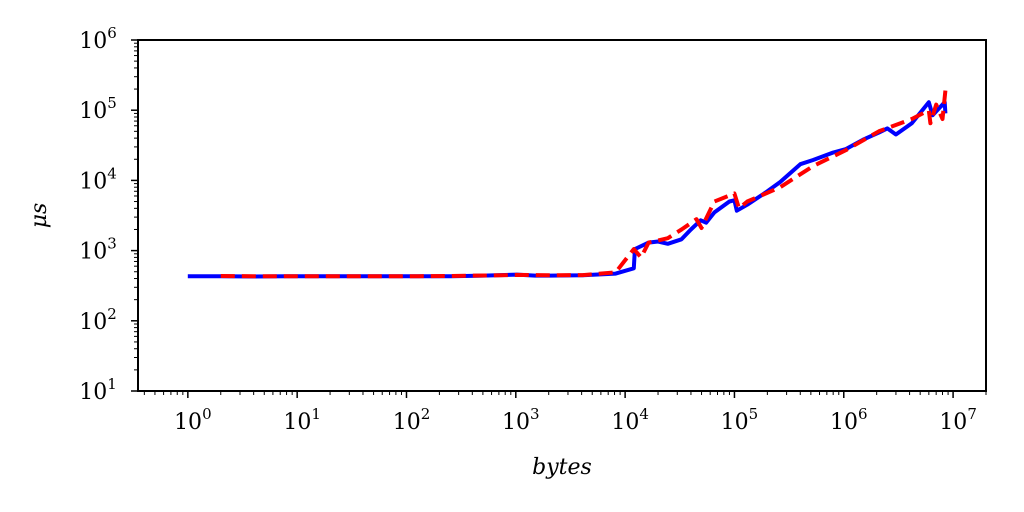 The width and height of the screenshot is (1024, 512). I want to click on y-axis-label: μs, so click(39, 216).